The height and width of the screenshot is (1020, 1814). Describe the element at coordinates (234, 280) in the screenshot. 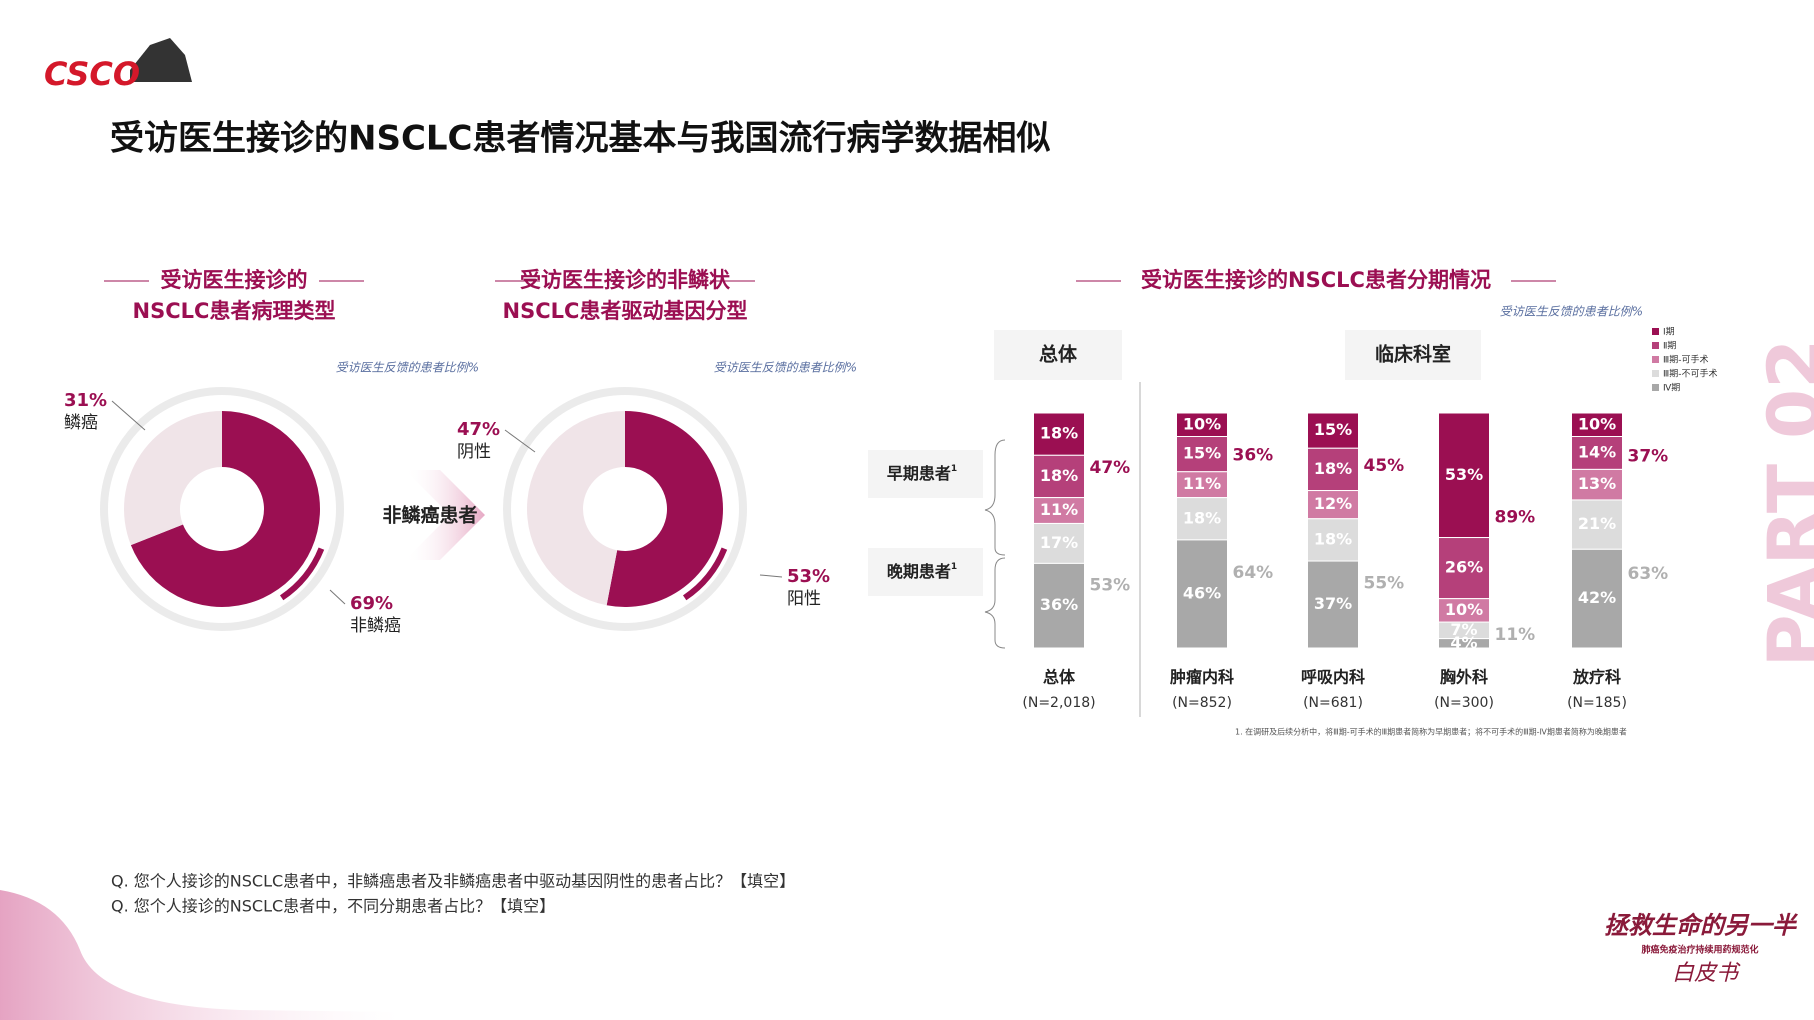

I see `chart-title: 受访医生接诊的` at that location.